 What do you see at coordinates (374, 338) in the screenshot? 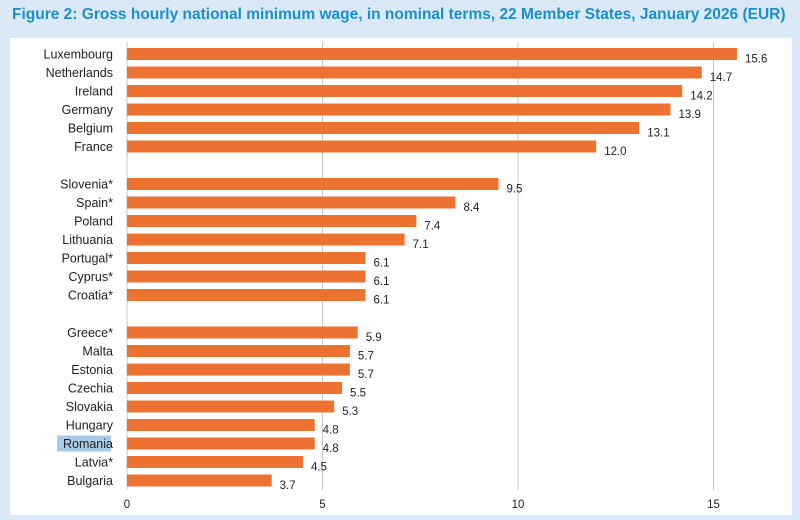
I see `data-label: 5.9` at bounding box center [374, 338].